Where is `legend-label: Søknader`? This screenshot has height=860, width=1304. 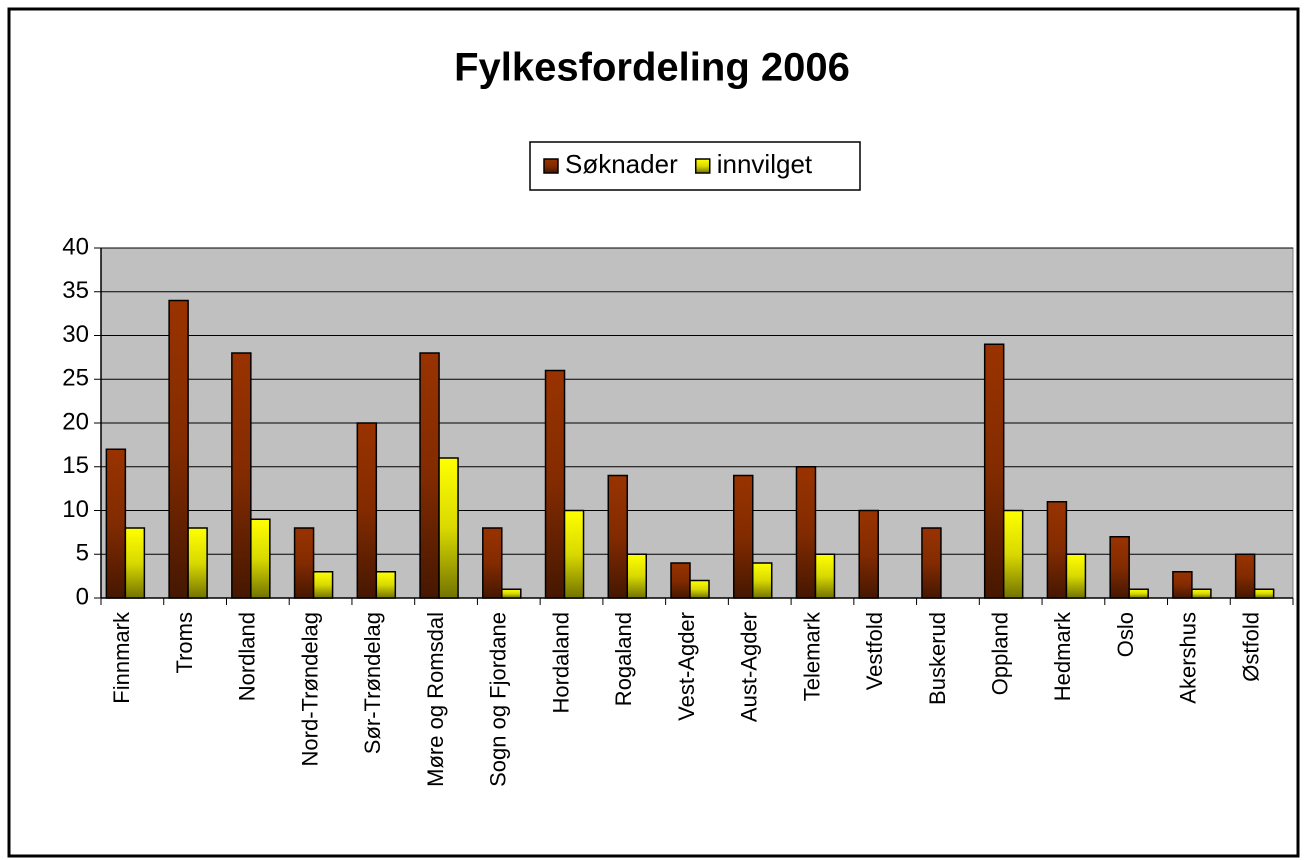
legend-label: Søknader is located at coordinates (621, 164).